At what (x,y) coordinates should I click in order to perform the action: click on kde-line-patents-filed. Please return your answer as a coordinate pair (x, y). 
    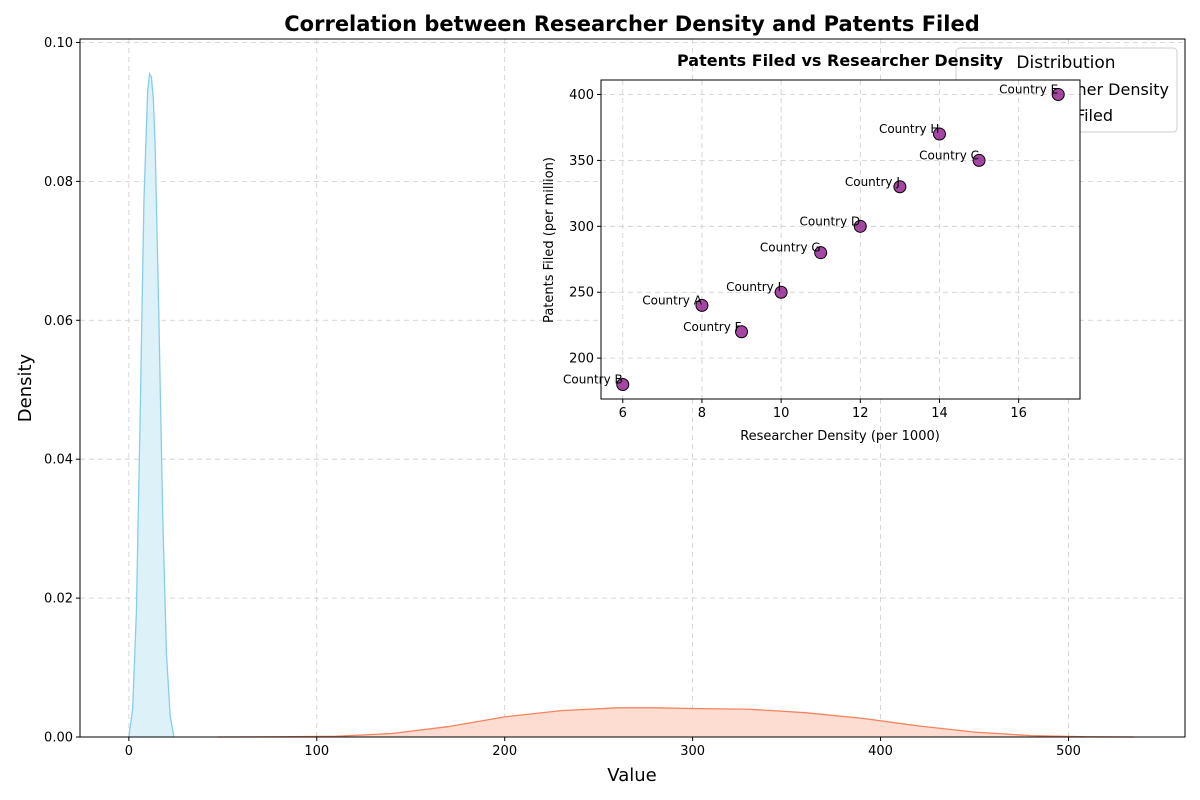
    Looking at the image, I should click on (676, 722).